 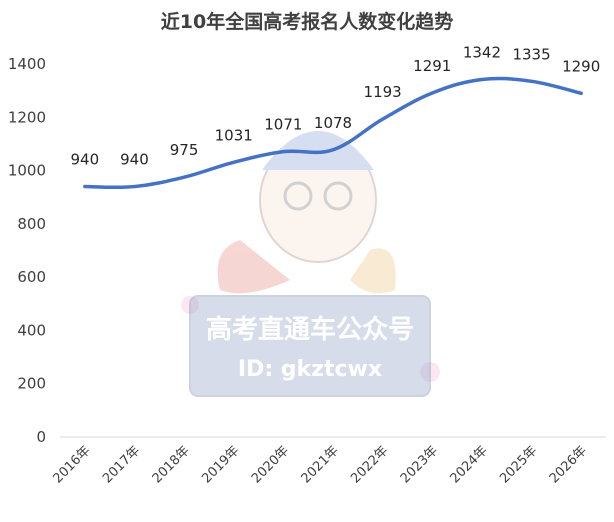 I want to click on y-tick-label: 0, so click(x=41, y=437).